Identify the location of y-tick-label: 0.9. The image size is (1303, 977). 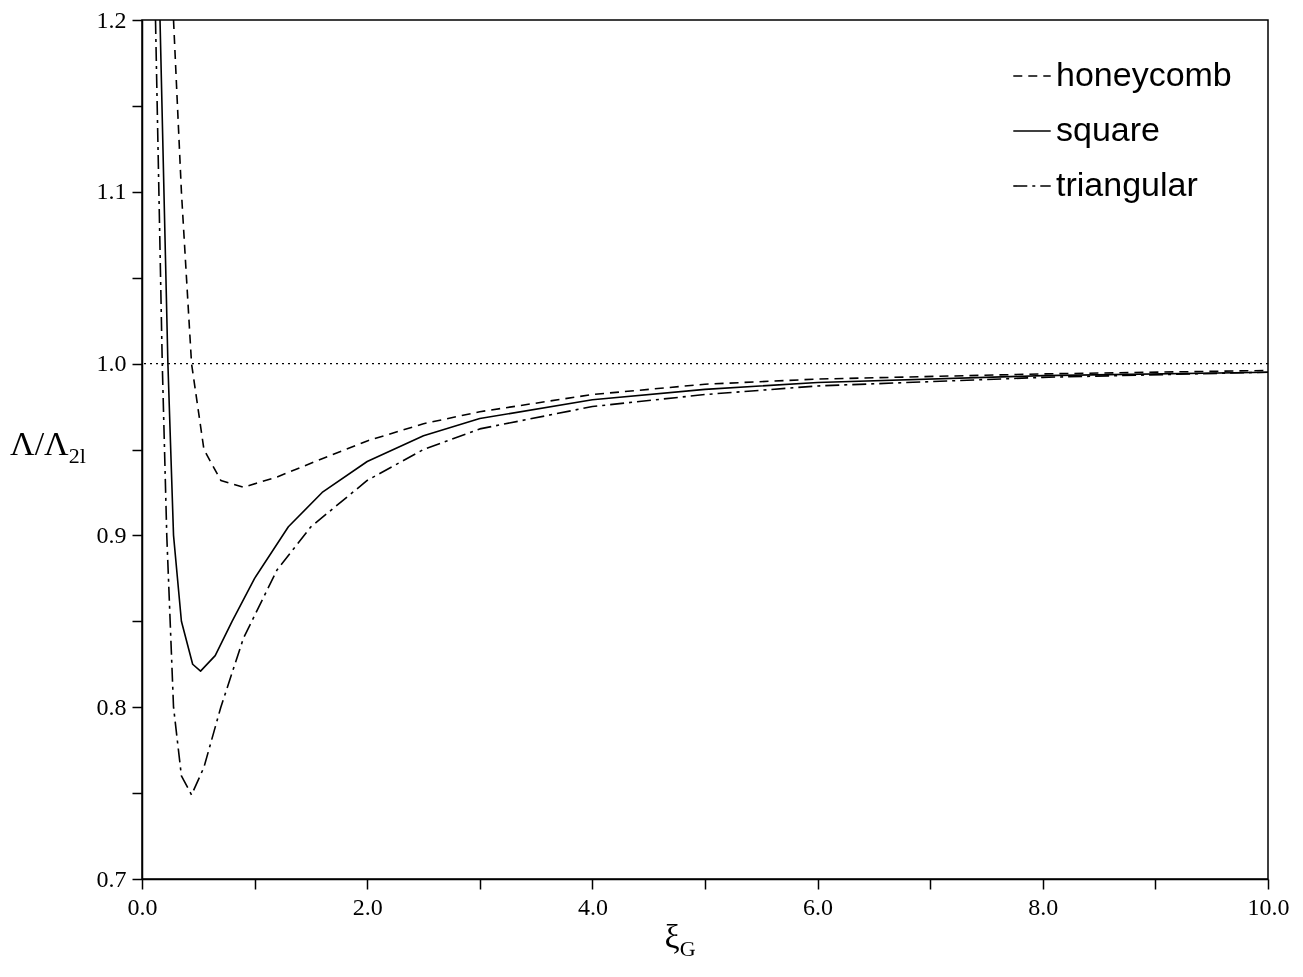
(111, 534).